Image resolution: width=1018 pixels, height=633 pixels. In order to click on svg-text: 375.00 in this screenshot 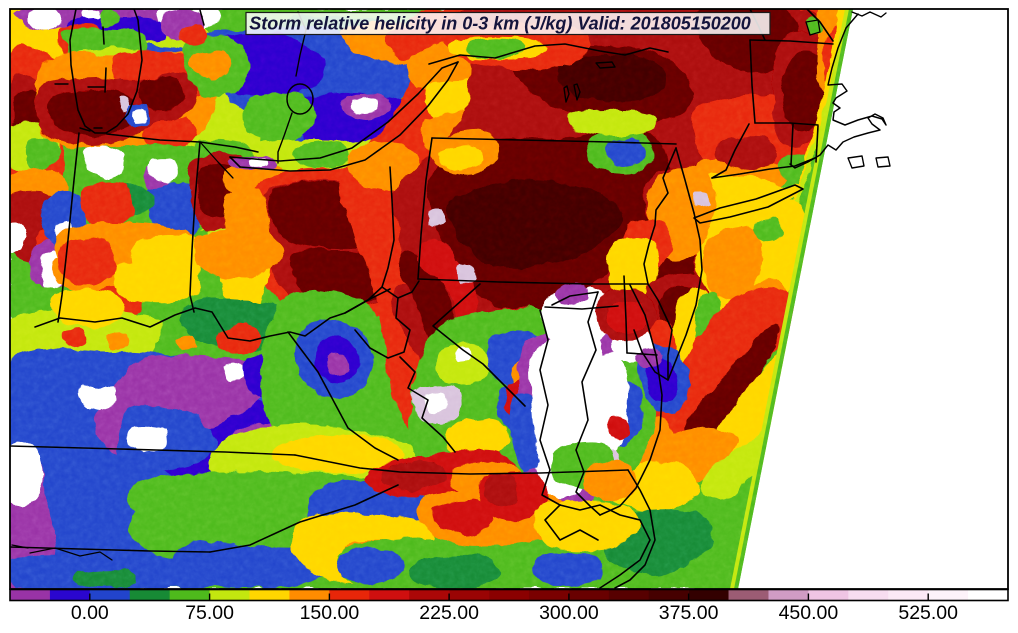, I will do `click(689, 613)`.